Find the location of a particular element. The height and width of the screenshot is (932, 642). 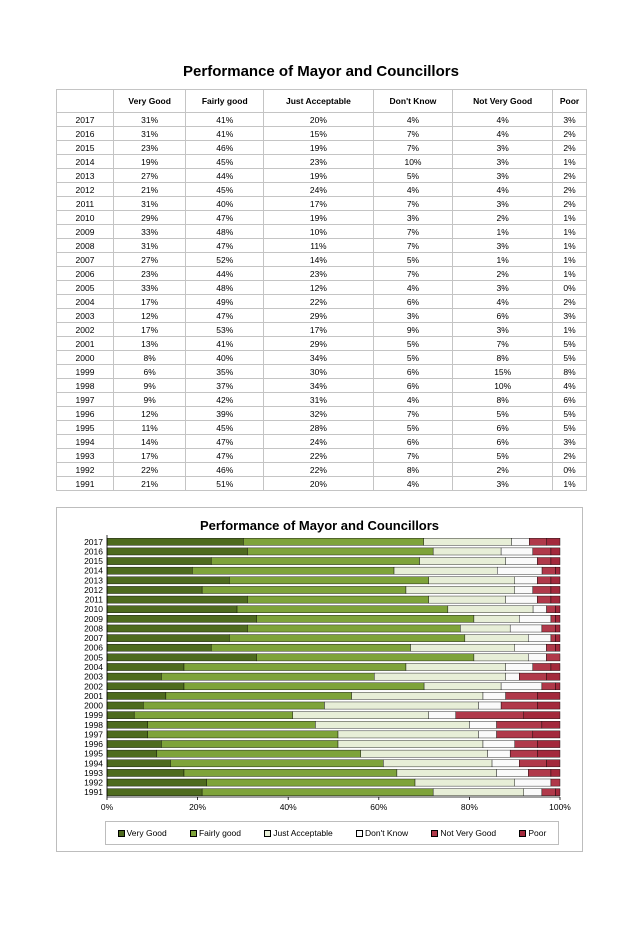

y-tick-label: 2014 is located at coordinates (93, 571).